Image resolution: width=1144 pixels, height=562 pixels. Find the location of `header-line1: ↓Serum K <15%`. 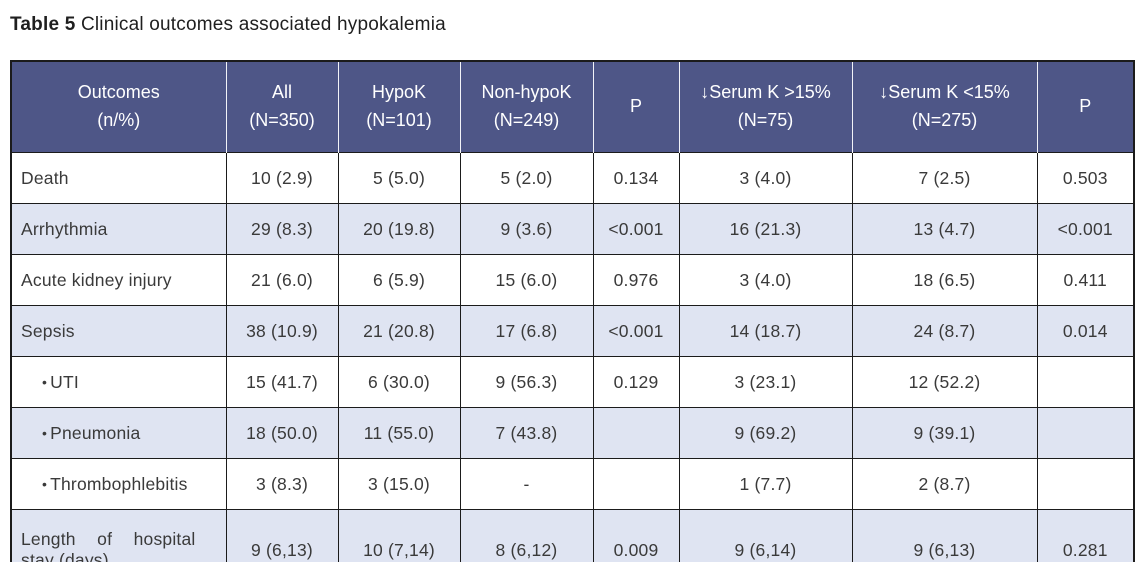

header-line1: ↓Serum K <15% is located at coordinates (944, 92).